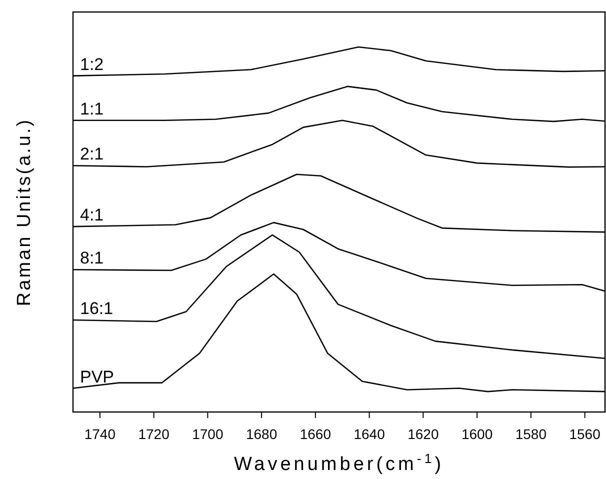 The width and height of the screenshot is (606, 479). I want to click on series-label: PVP, so click(97, 376).